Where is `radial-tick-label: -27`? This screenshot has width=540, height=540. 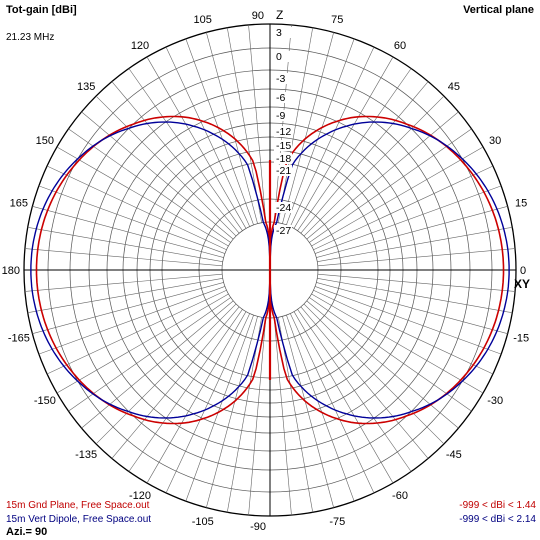
radial-tick-label: -27 is located at coordinates (283, 231).